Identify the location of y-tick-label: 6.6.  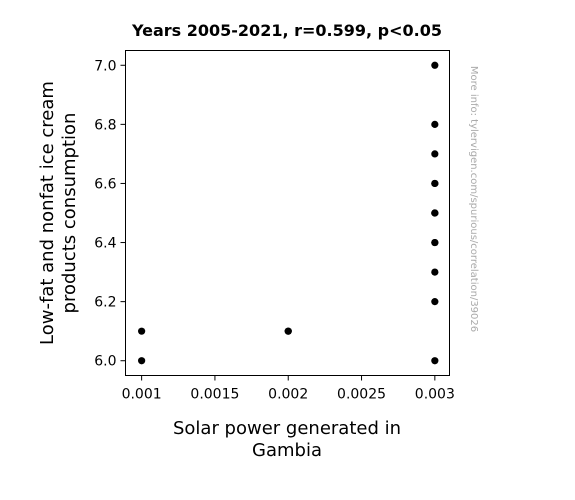
(105, 184).